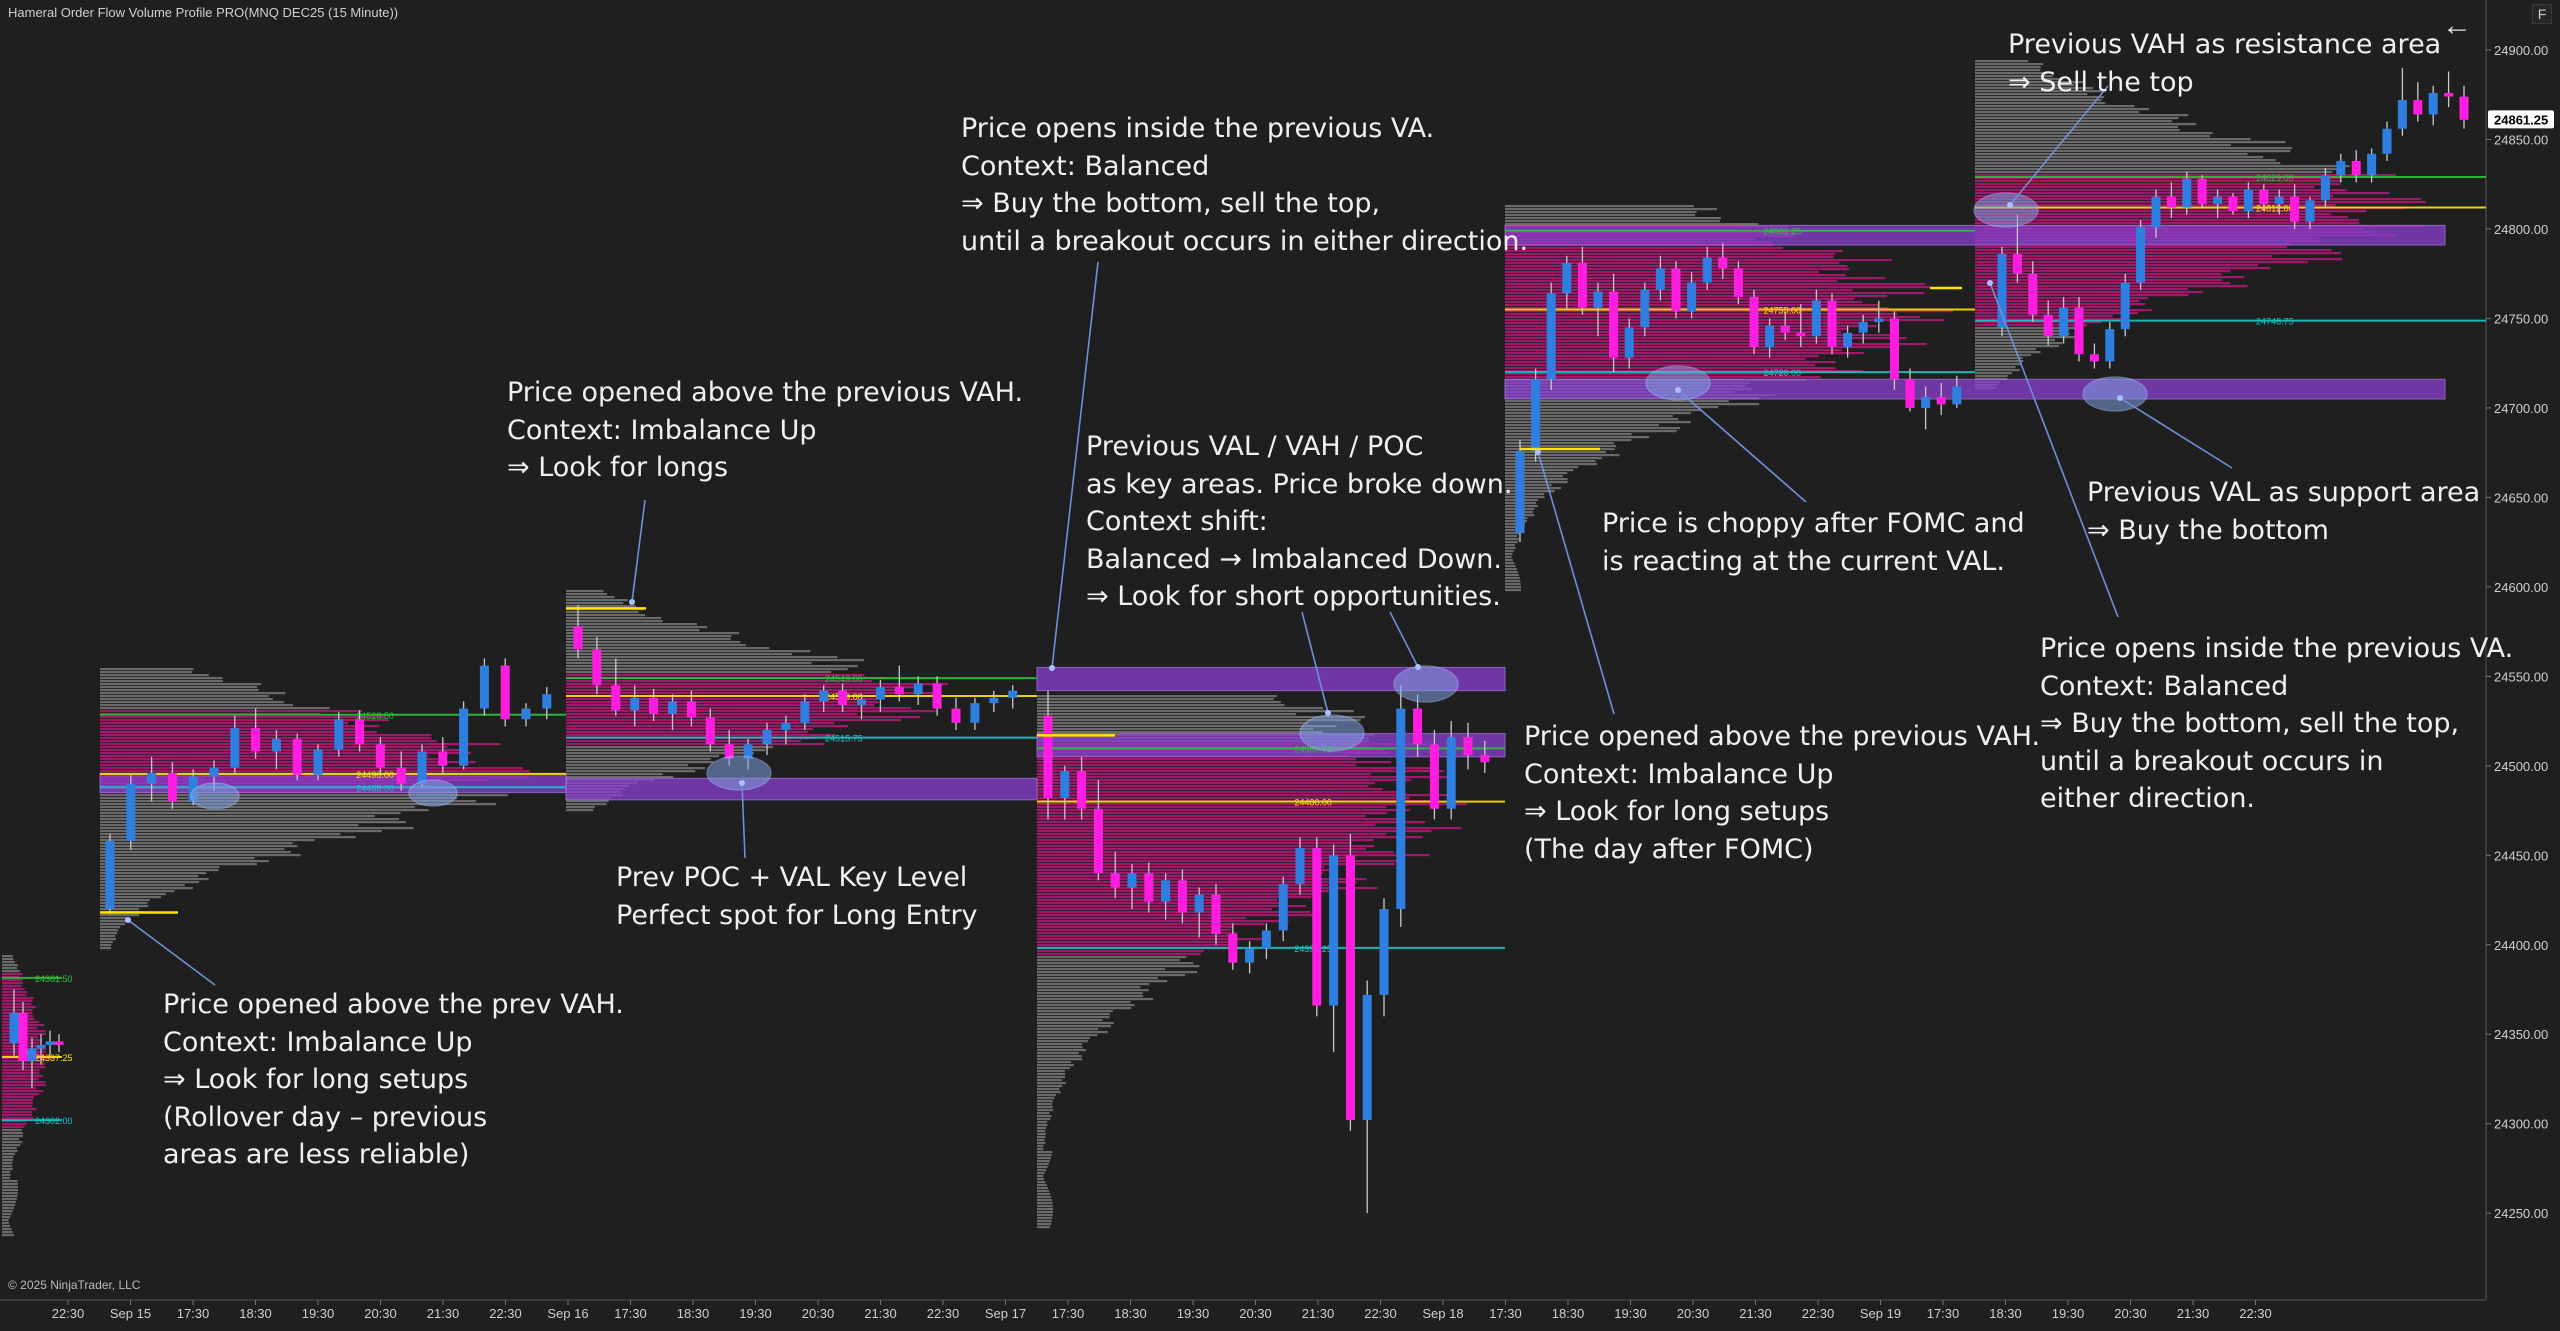  I want to click on last-price-box, so click(2521, 119).